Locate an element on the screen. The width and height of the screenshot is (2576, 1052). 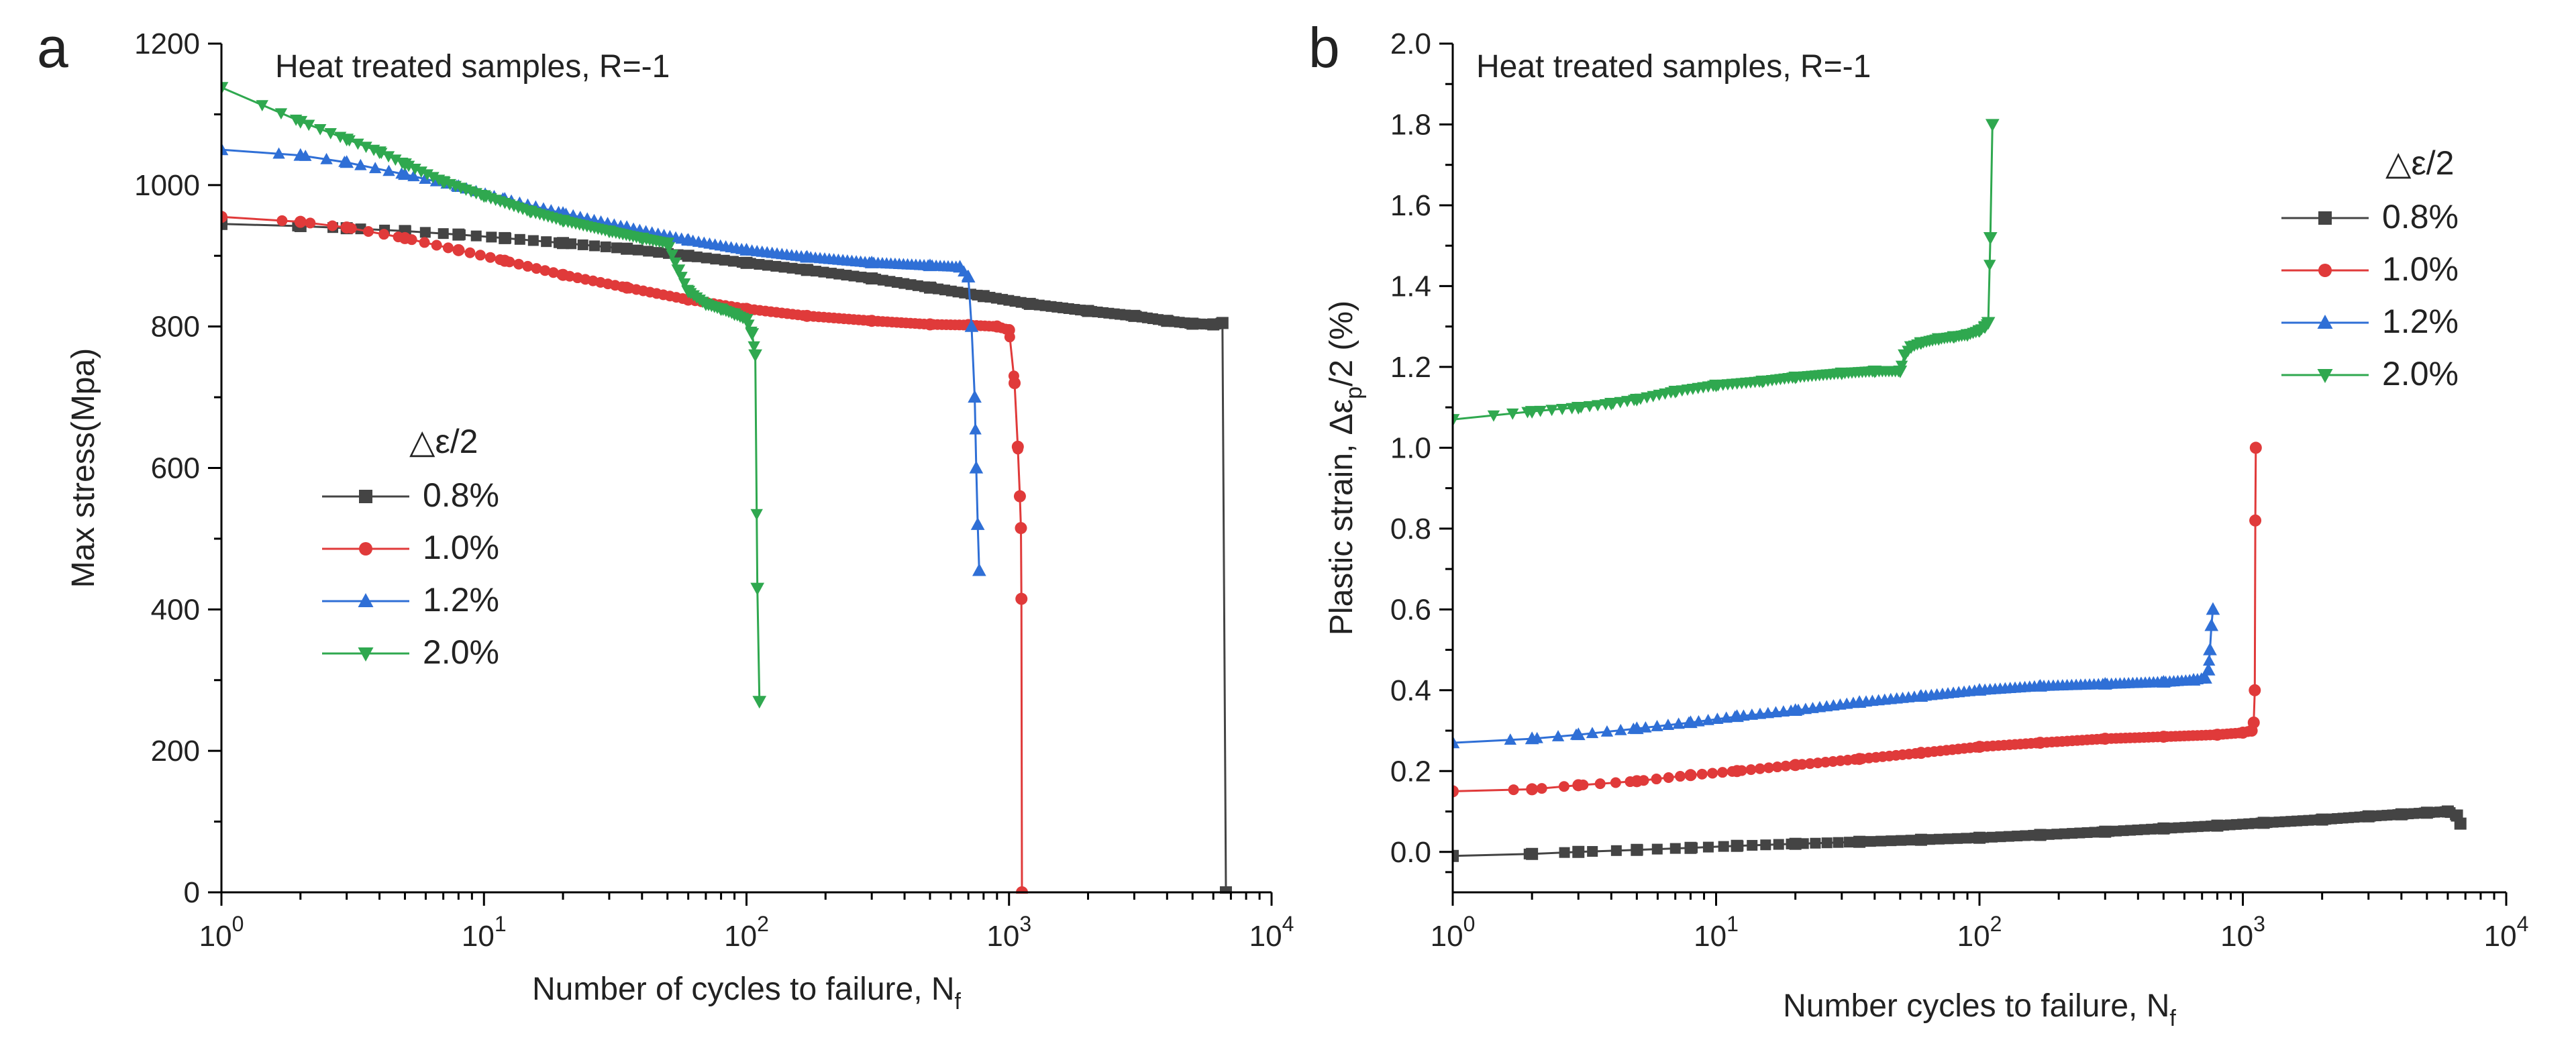
series-1.2% is located at coordinates (1836, 675).